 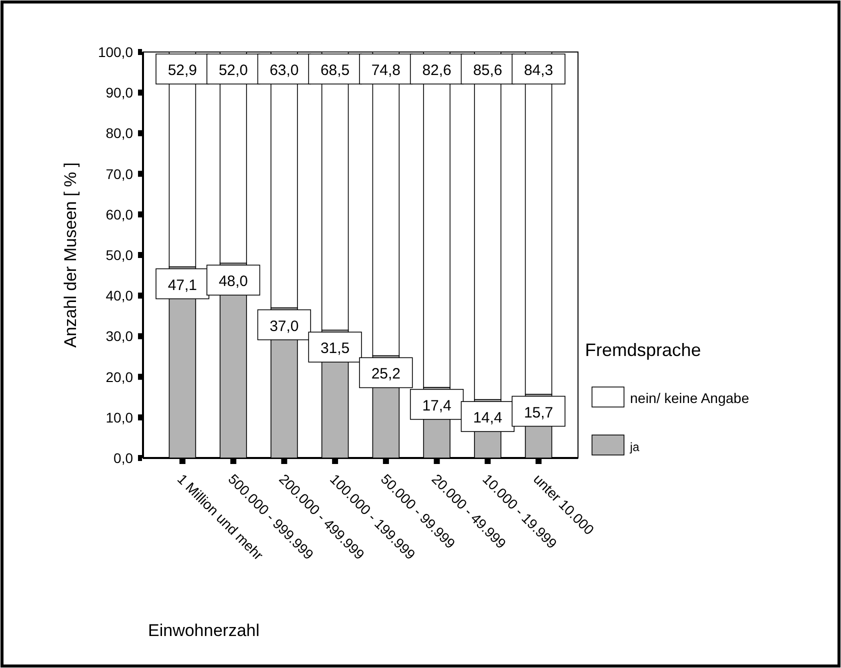 I want to click on data-label: 52,0, so click(x=233, y=70).